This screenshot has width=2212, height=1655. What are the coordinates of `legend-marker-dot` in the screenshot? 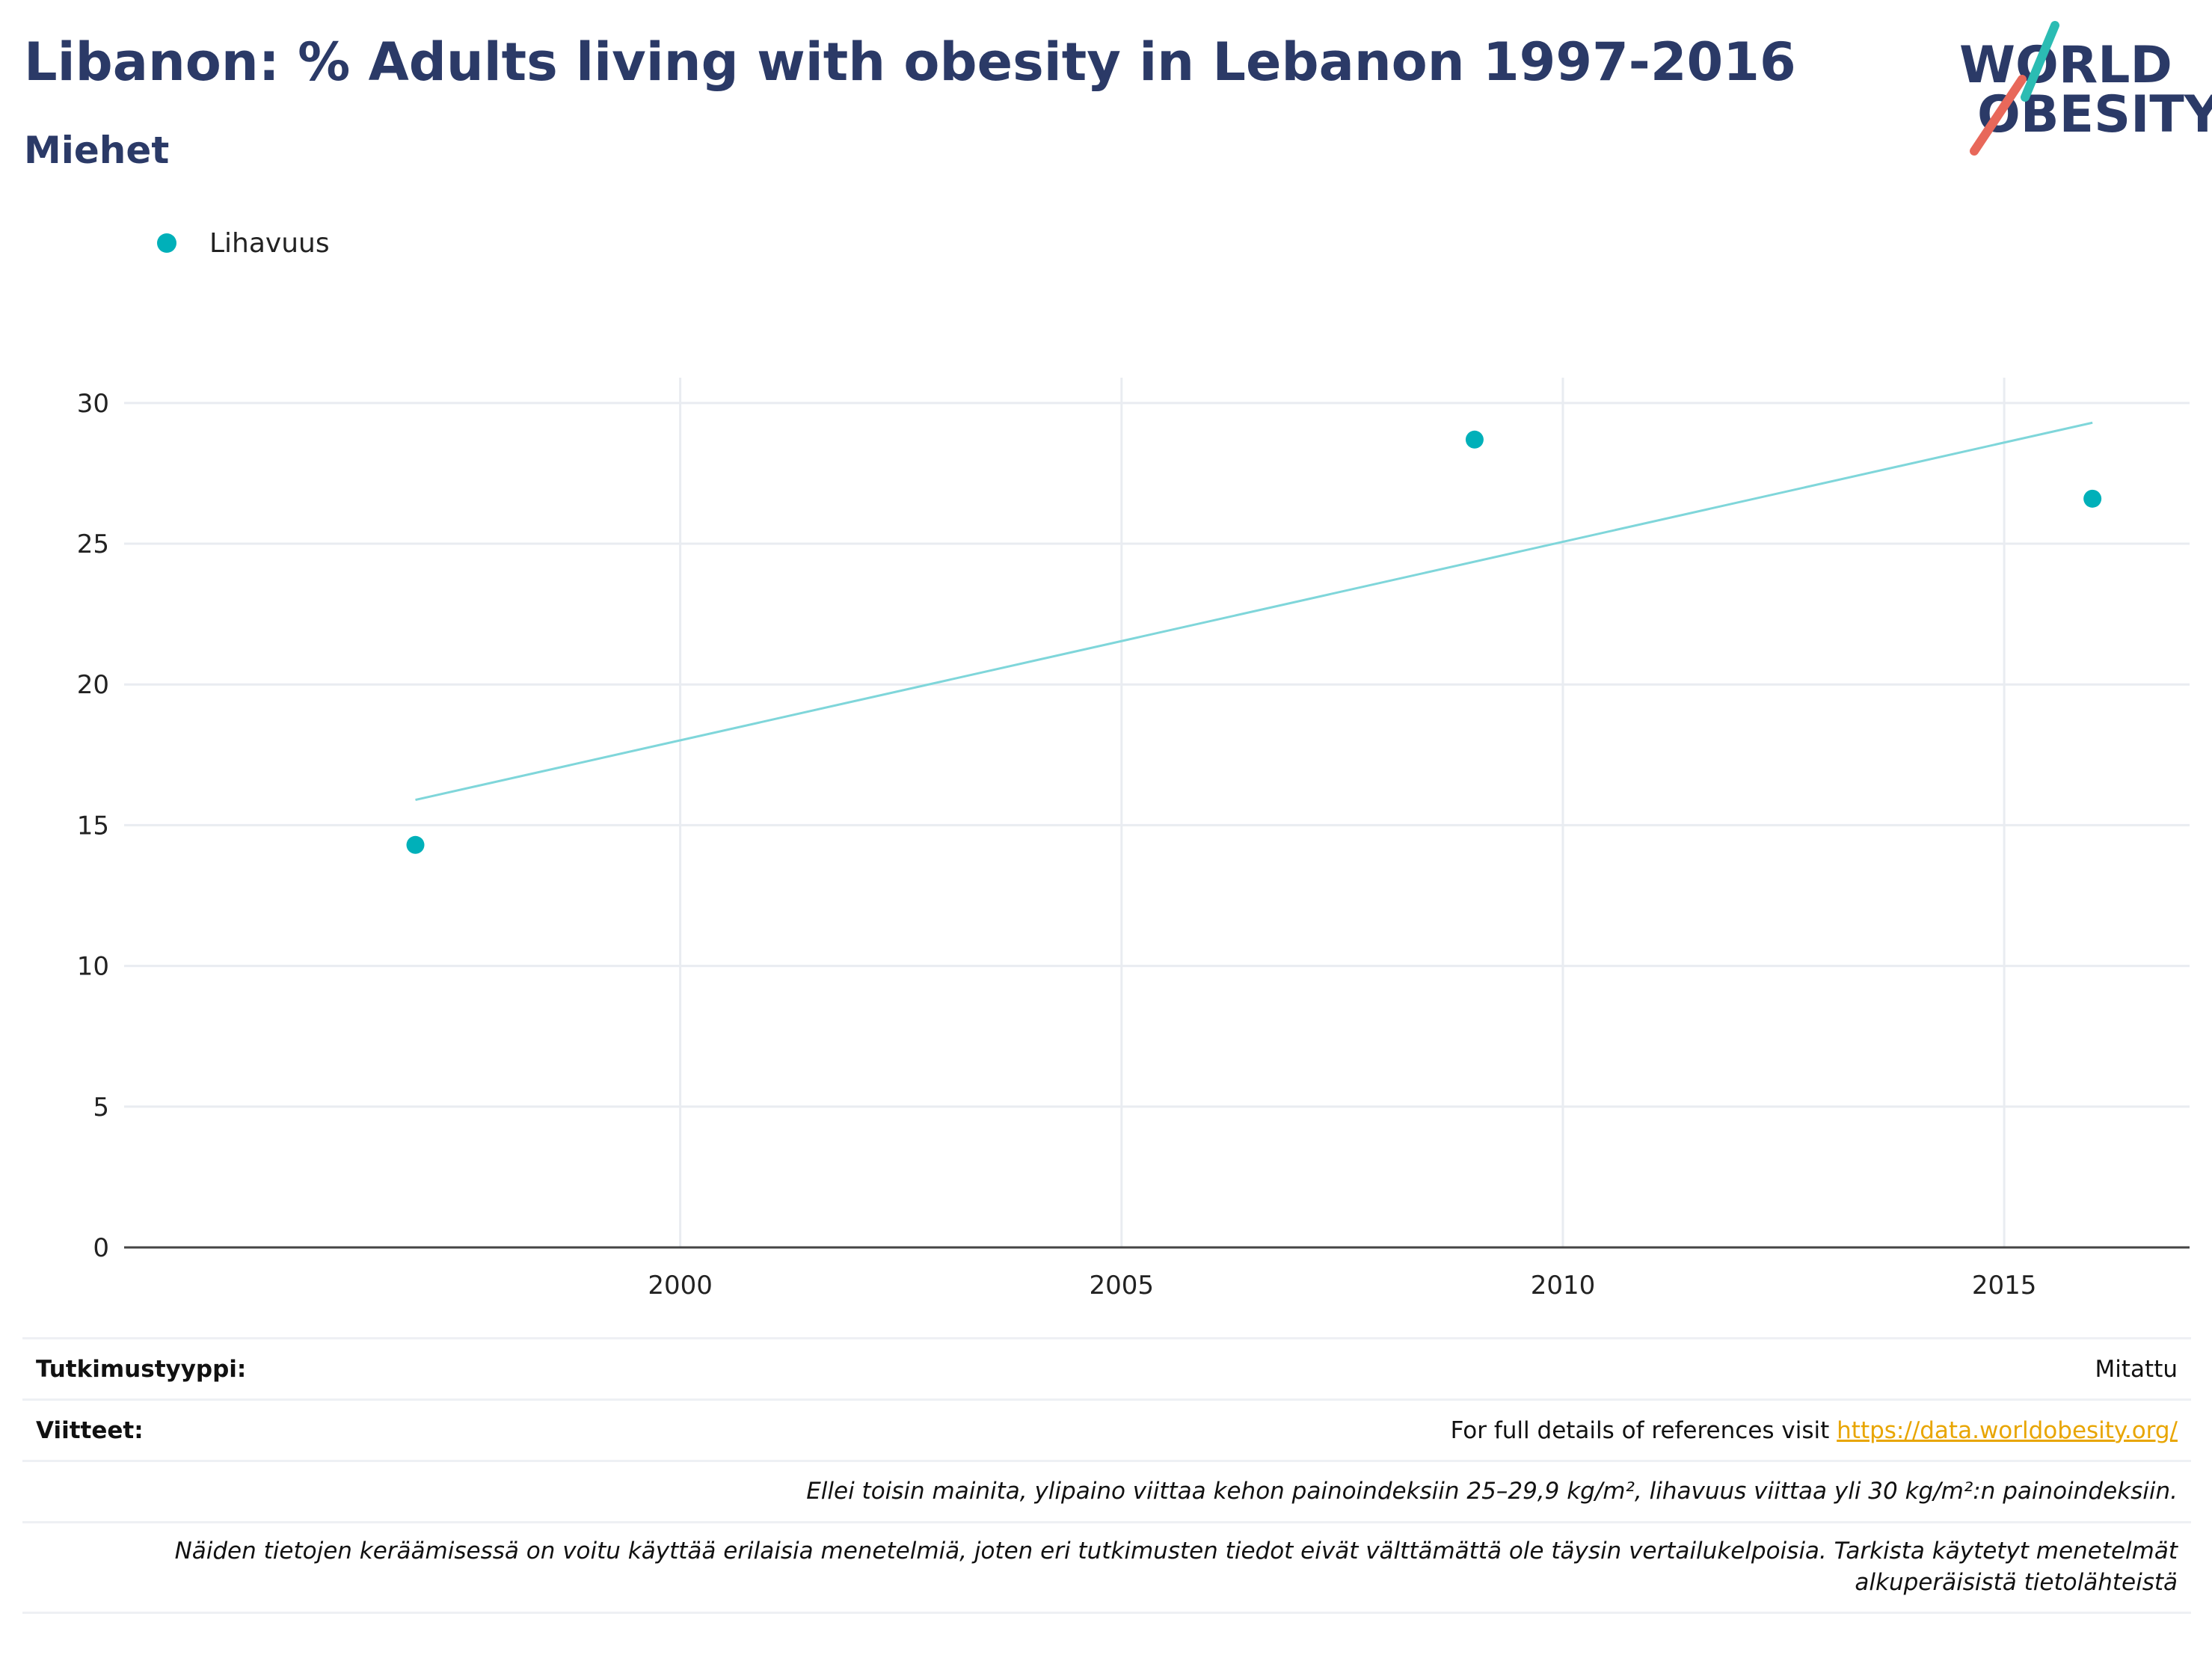 It's located at (166, 243).